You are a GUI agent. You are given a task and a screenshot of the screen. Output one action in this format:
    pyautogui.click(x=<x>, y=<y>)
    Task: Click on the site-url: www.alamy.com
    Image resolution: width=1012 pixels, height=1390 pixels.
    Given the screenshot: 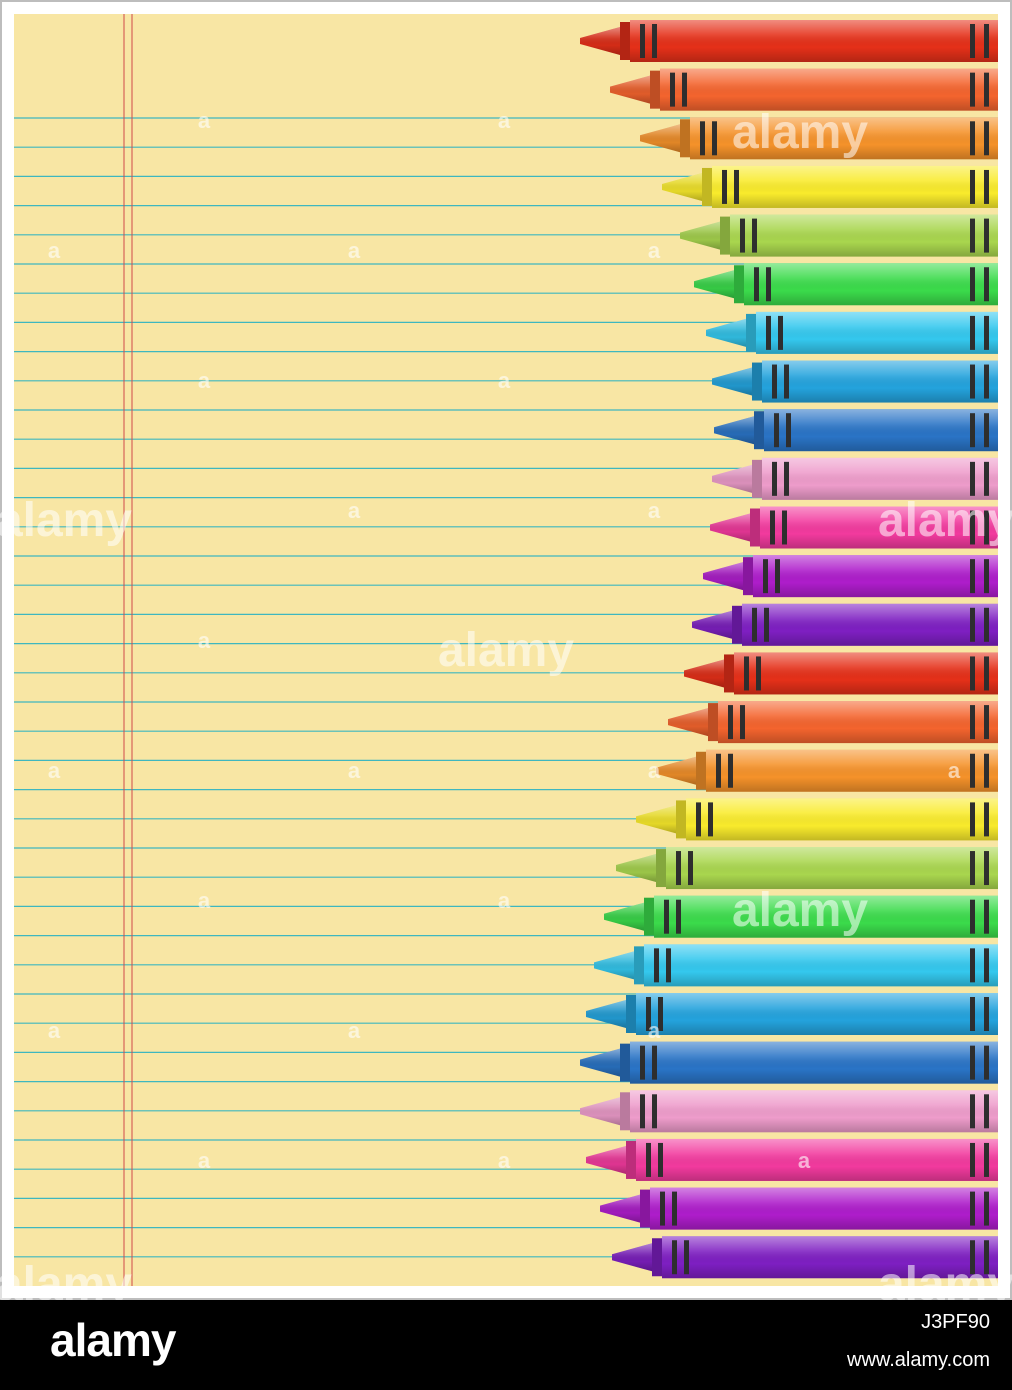 What is the action you would take?
    pyautogui.click(x=918, y=1360)
    